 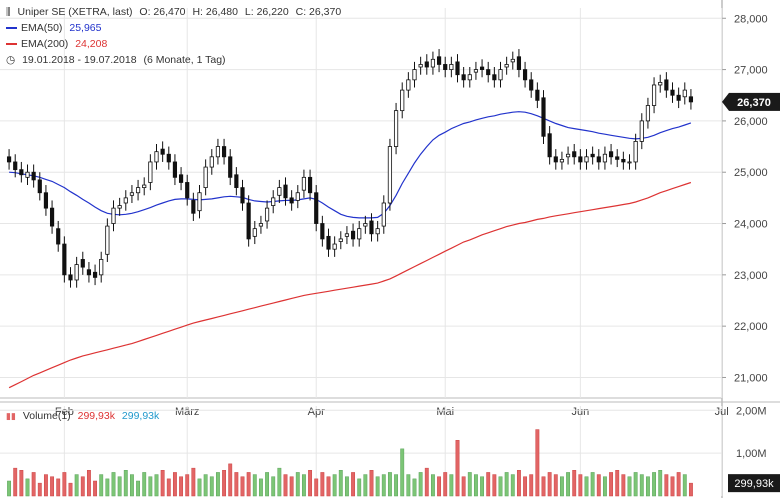 What do you see at coordinates (754, 484) in the screenshot?
I see `last-volume-label: 299,93k` at bounding box center [754, 484].